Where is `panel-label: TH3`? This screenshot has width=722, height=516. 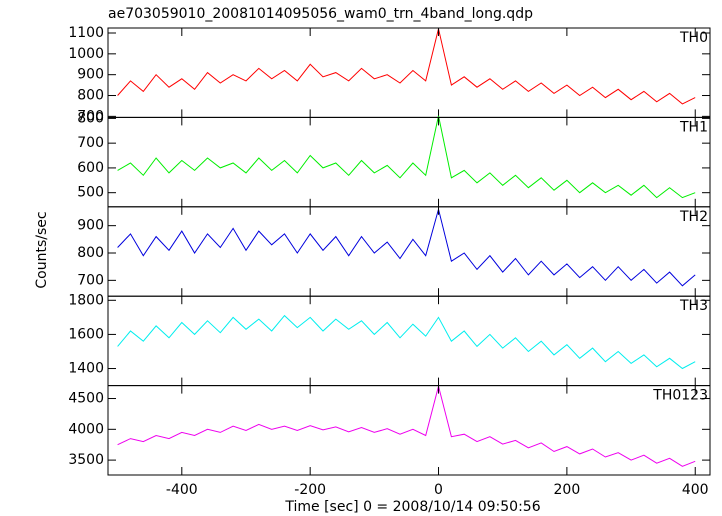 panel-label: TH3 is located at coordinates (693, 306).